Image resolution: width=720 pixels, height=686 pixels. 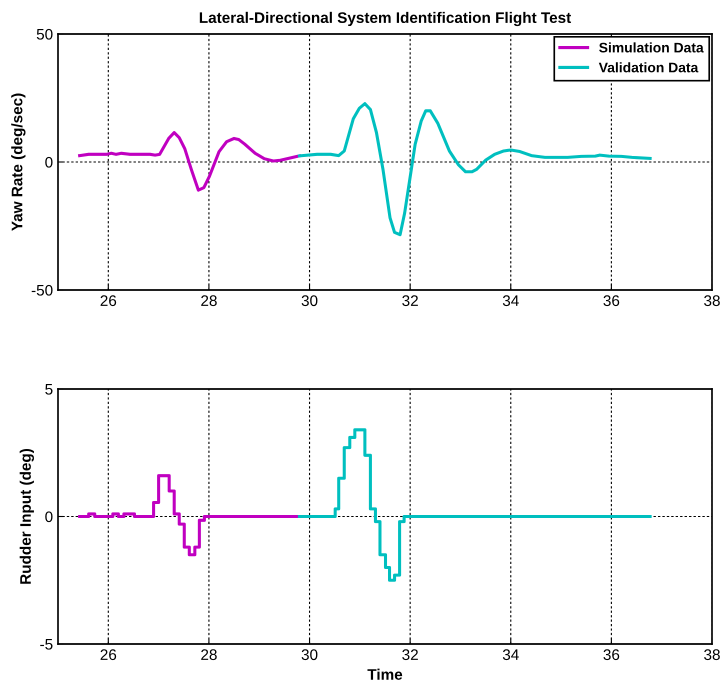 What do you see at coordinates (386, 19) in the screenshot?
I see `chart-title: Lateral-Directional System Identification Flight Test` at bounding box center [386, 19].